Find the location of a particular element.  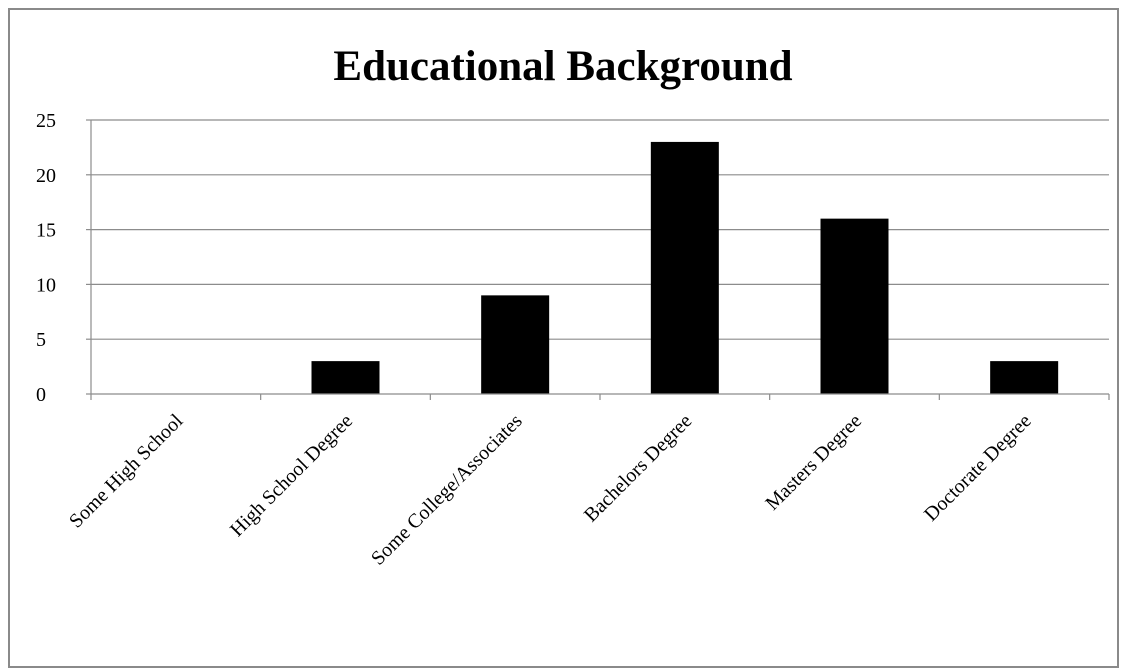

x-tick-label: Masters Degree is located at coordinates (813, 462).